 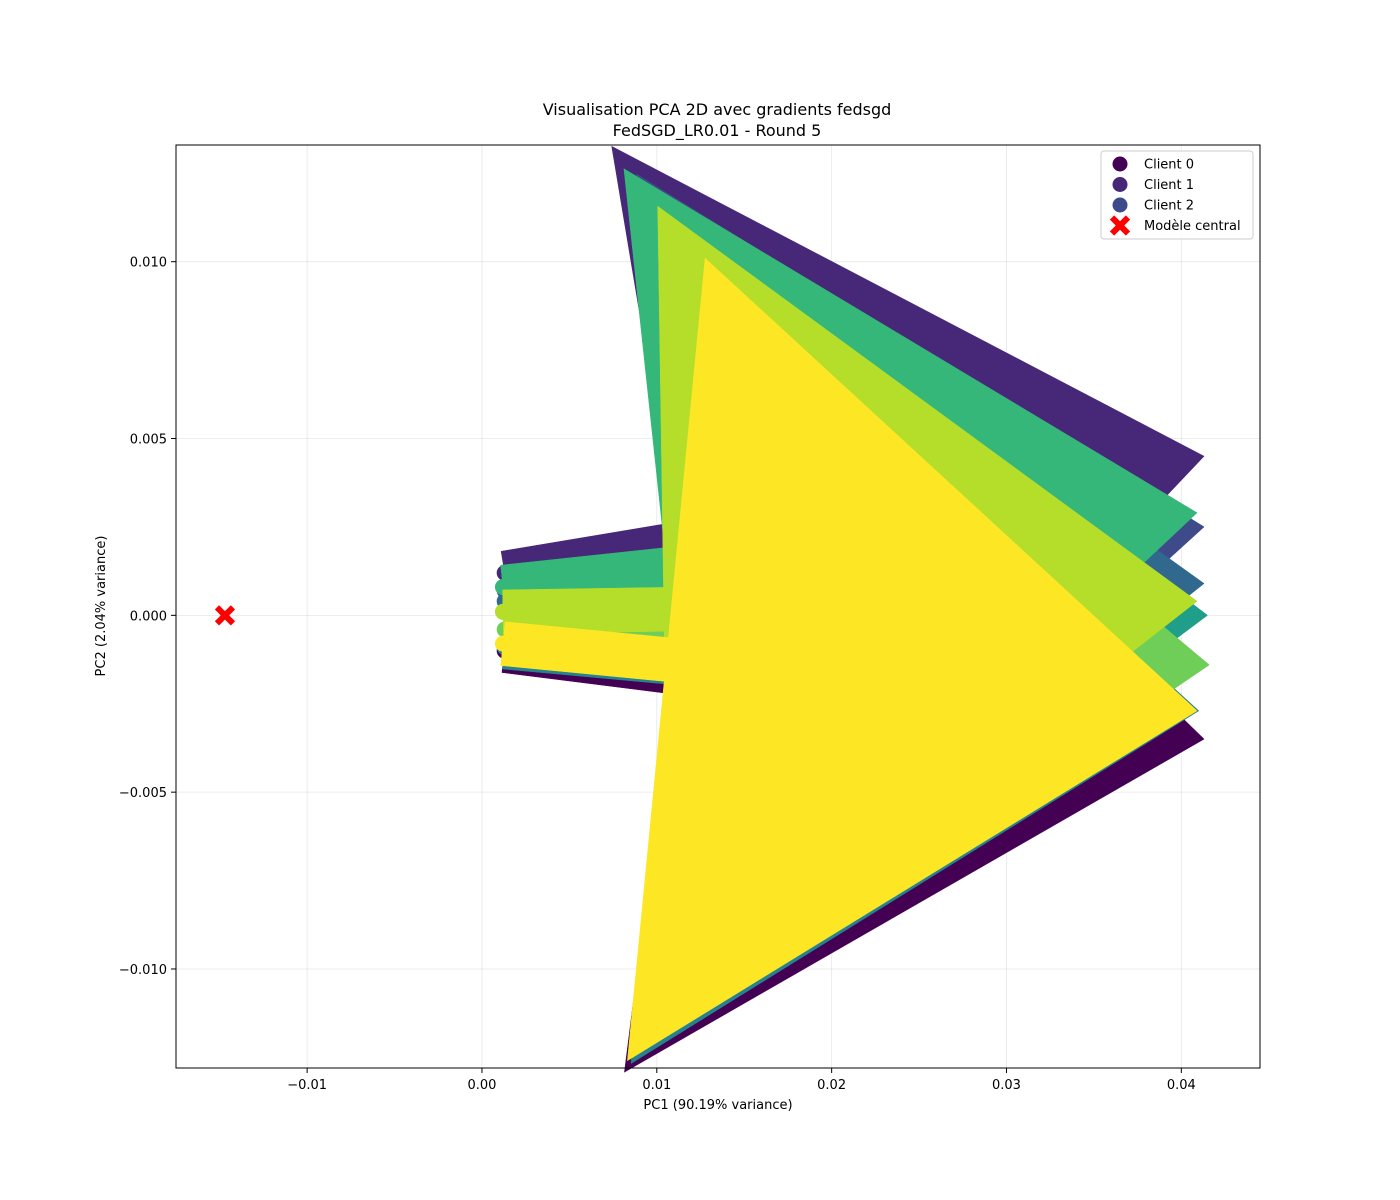 I want to click on legend: Client 0 Client 1 Client 2 Modèle central, so click(x=1177, y=195).